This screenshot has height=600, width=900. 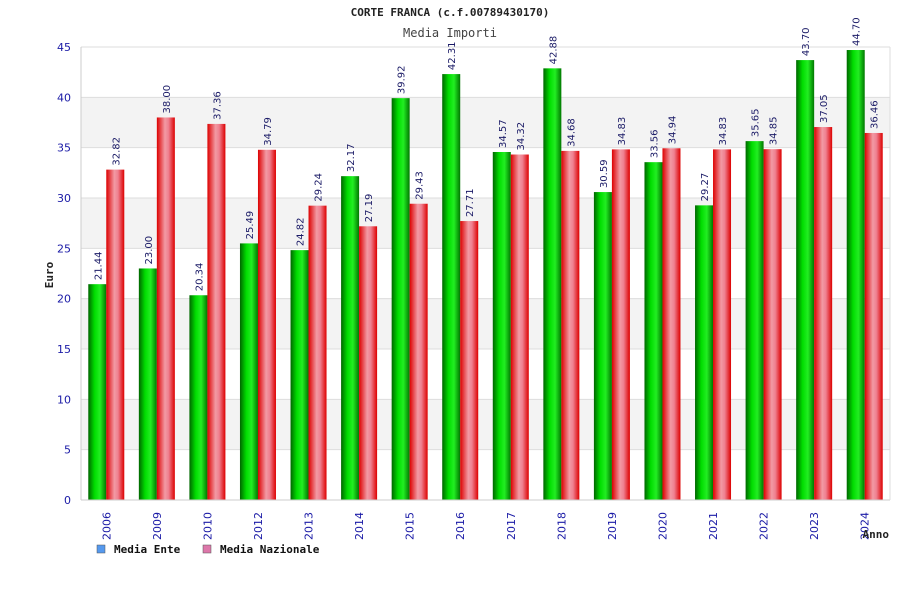 I want to click on x-tick-label: 2006, so click(x=106, y=526).